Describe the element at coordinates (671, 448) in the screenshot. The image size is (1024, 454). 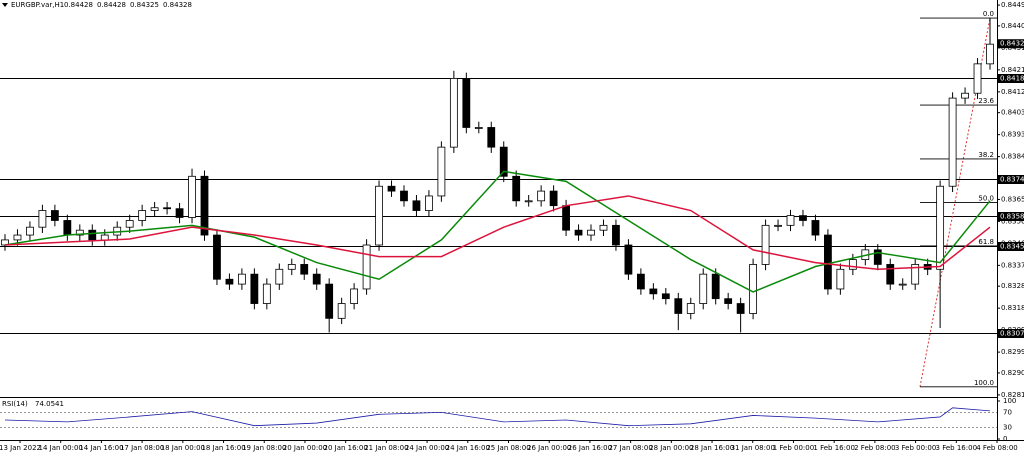
I see `x-tick-label: 28 Jan 00:00` at that location.